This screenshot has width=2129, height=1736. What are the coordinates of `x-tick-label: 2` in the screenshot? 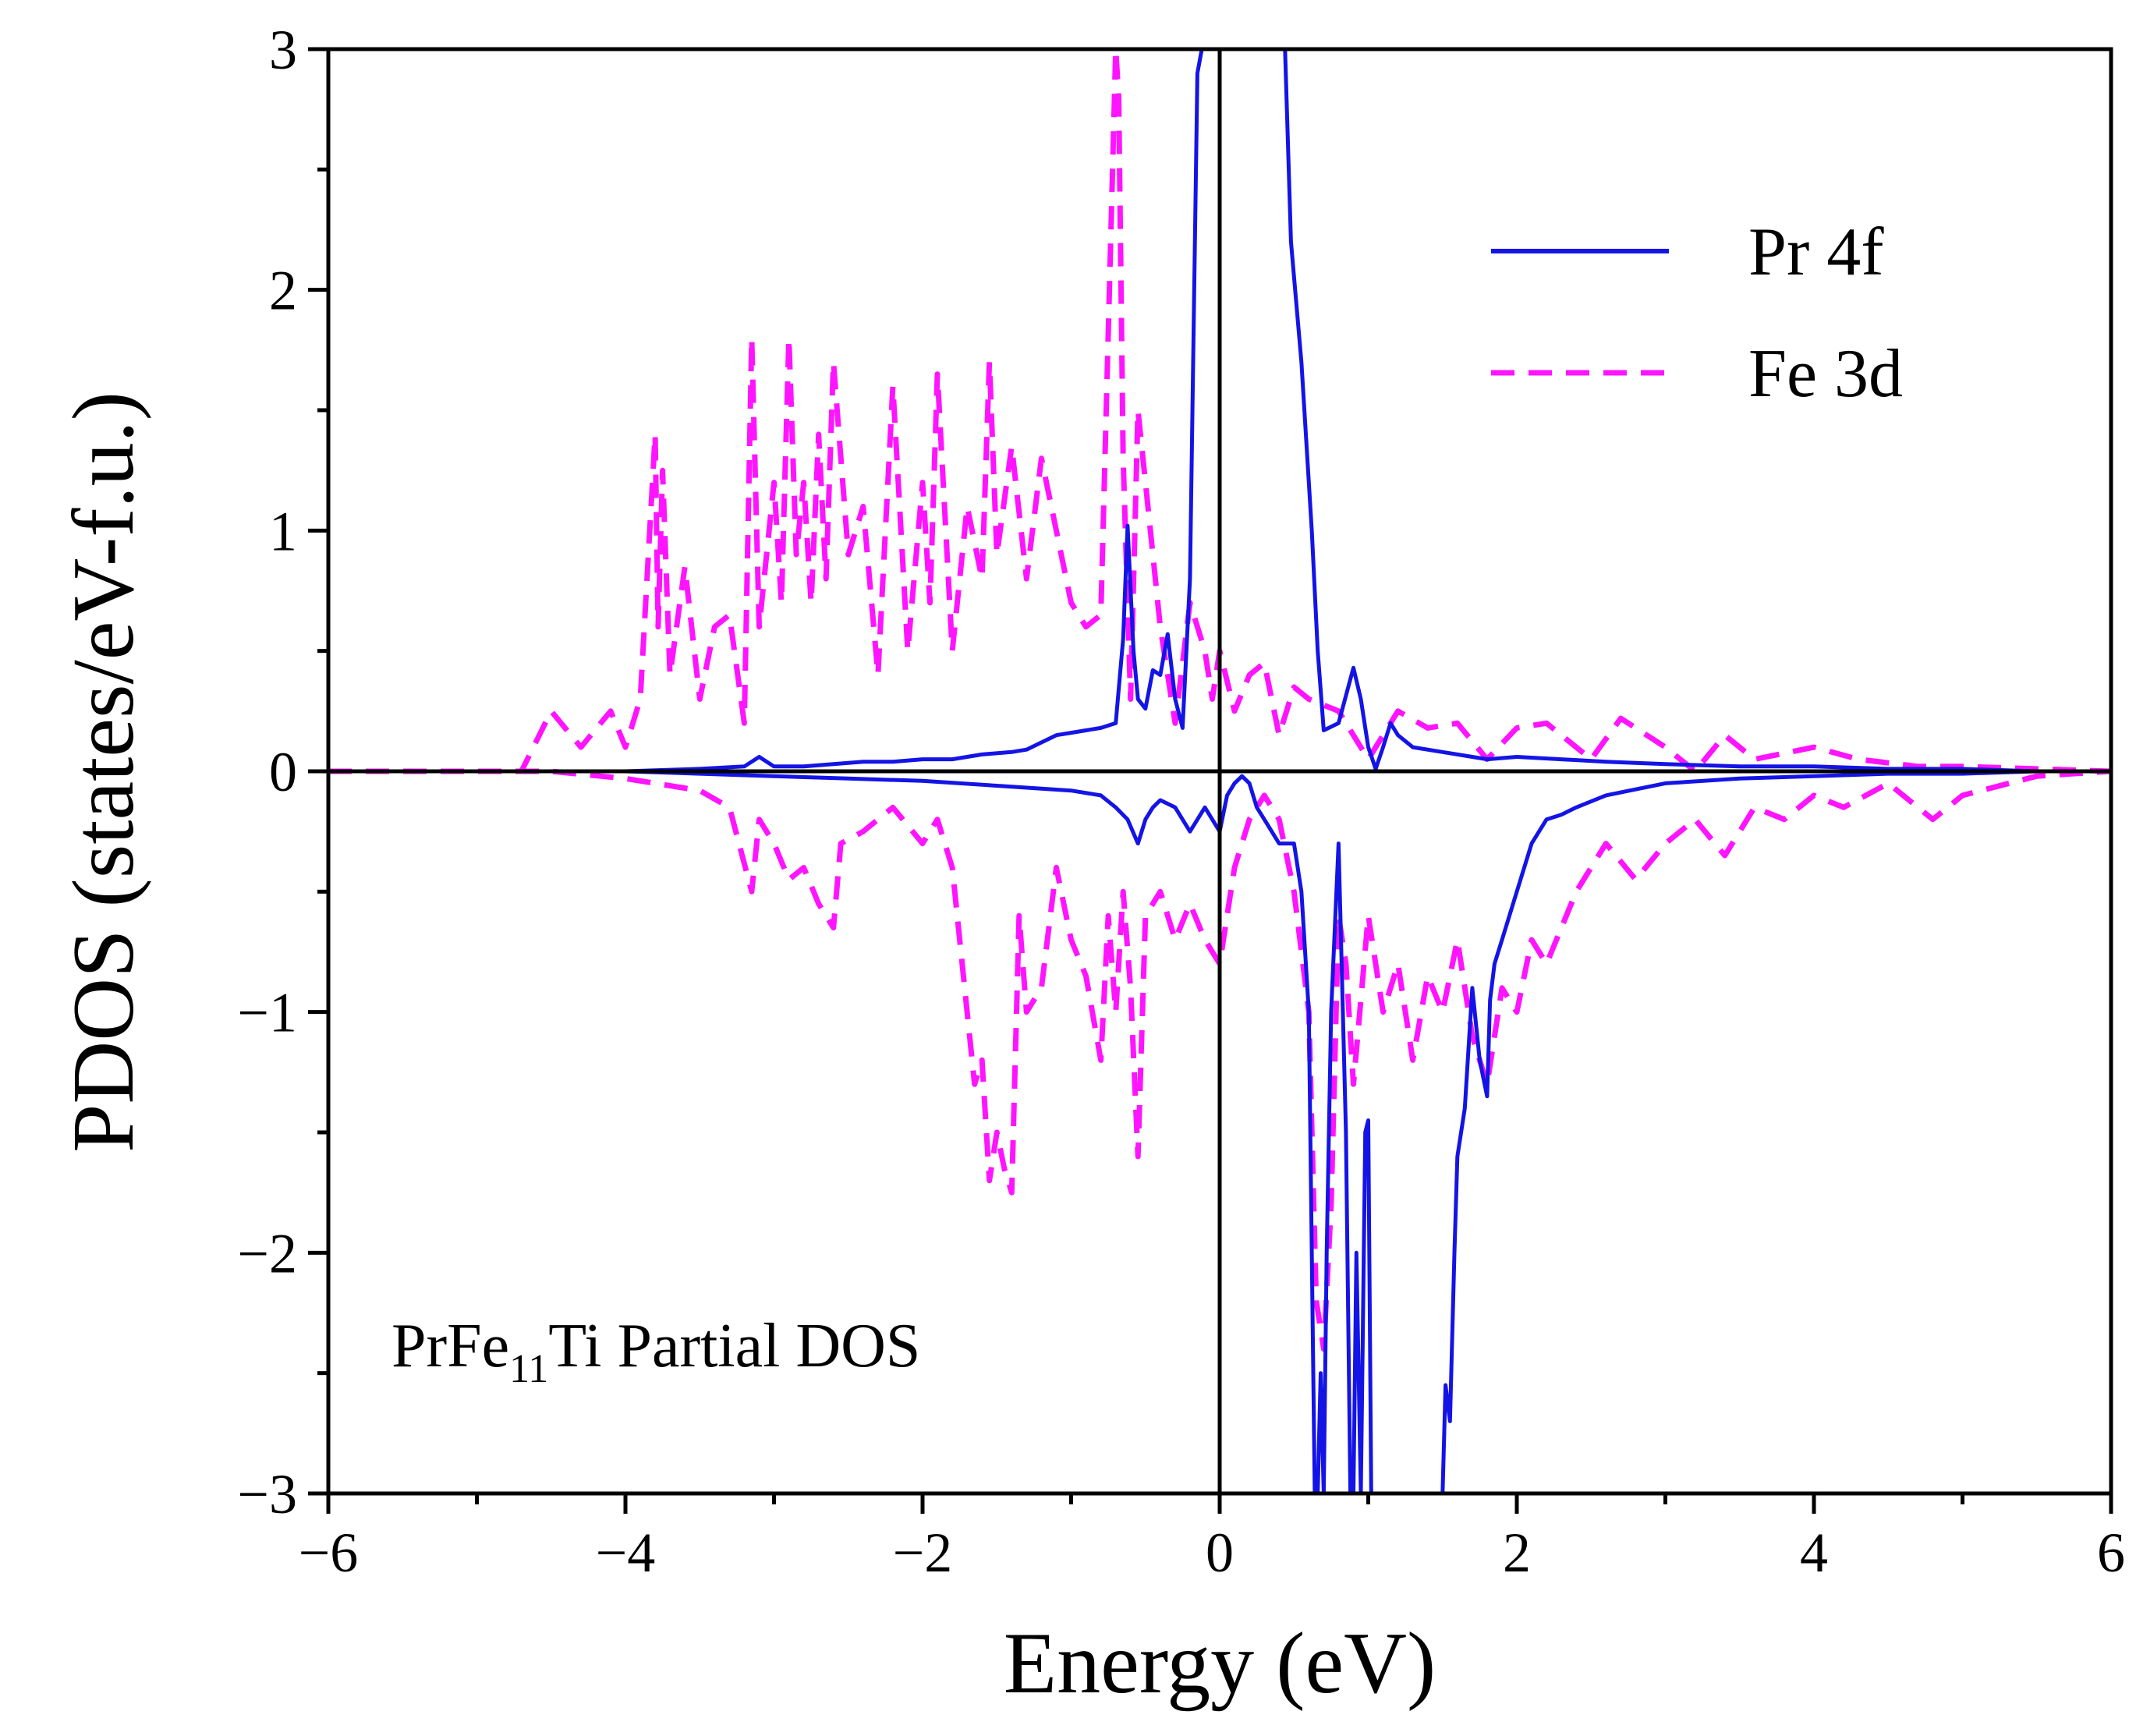 It's located at (1517, 1553).